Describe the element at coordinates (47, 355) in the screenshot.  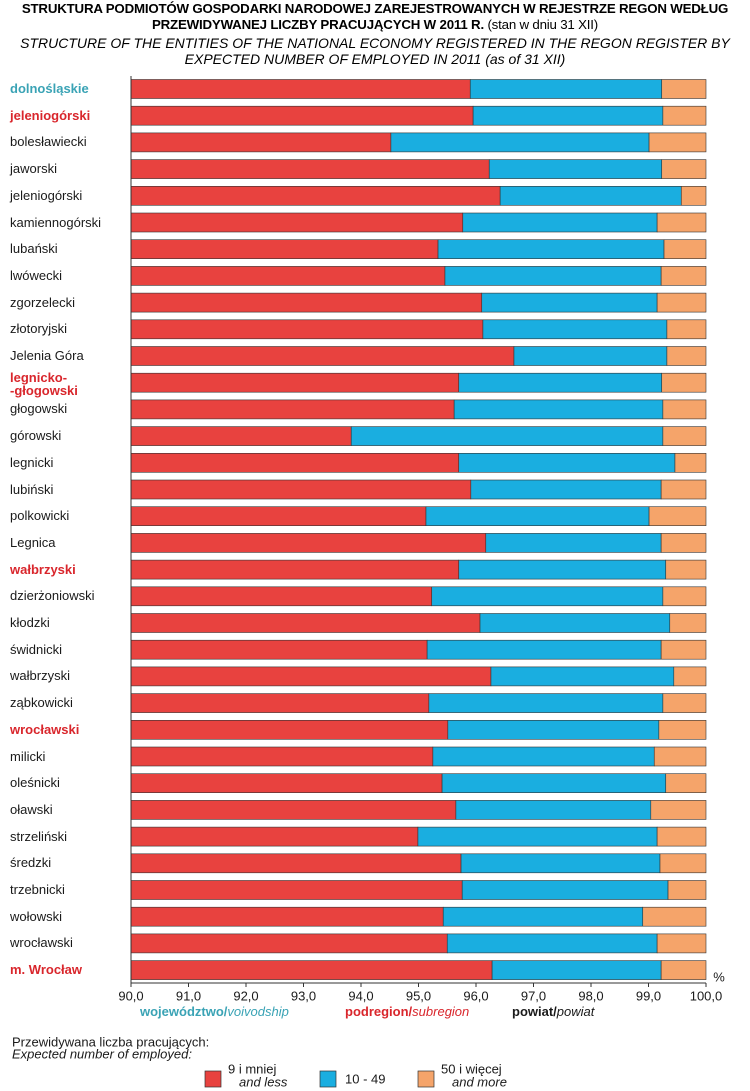
I see `category-label: Jelenia Góra` at that location.